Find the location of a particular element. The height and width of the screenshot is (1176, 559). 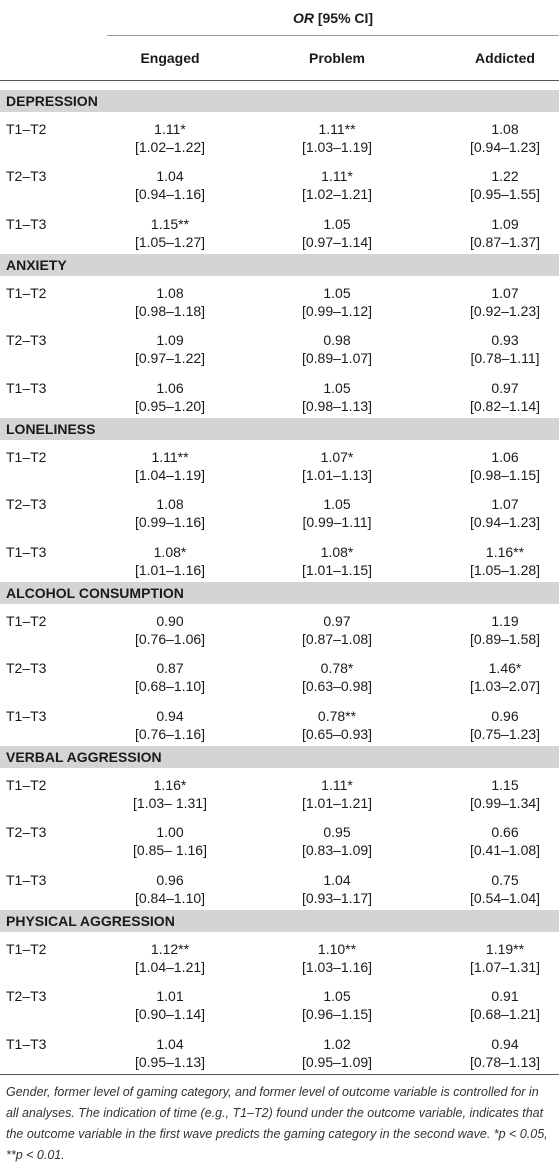

confidence-interval: [1.03–2.07] is located at coordinates (505, 686).